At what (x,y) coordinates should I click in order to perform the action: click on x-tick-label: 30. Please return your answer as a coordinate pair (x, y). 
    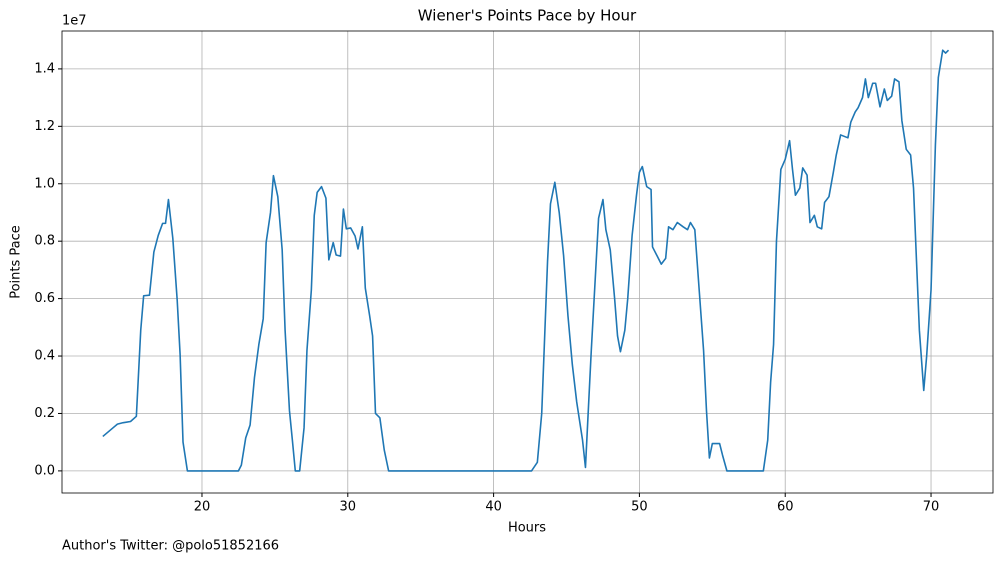
    Looking at the image, I should click on (348, 507).